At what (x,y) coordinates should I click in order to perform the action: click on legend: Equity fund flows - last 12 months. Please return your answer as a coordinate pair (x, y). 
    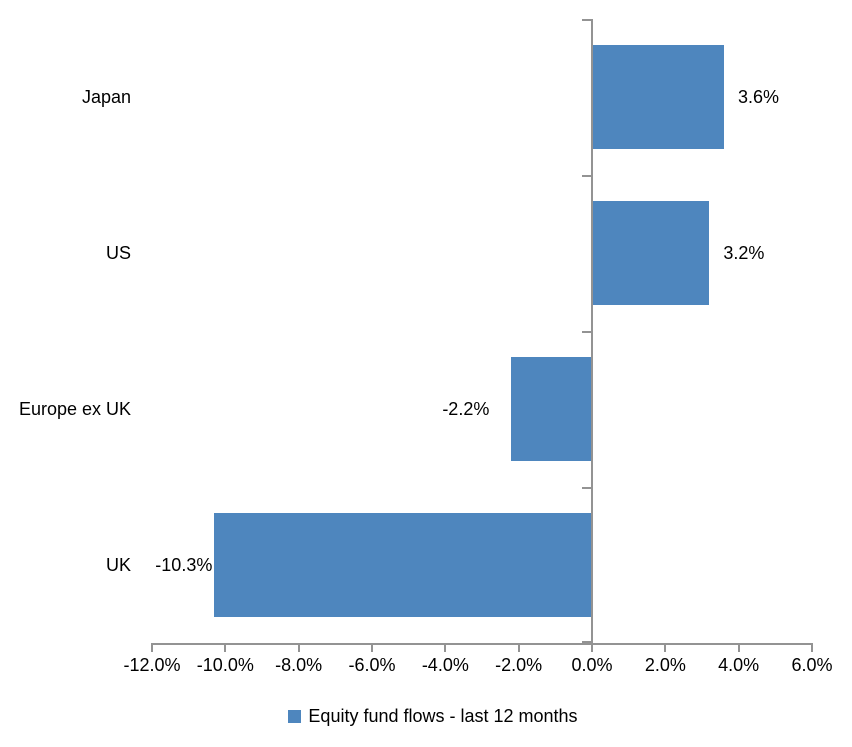
    Looking at the image, I should click on (426, 716).